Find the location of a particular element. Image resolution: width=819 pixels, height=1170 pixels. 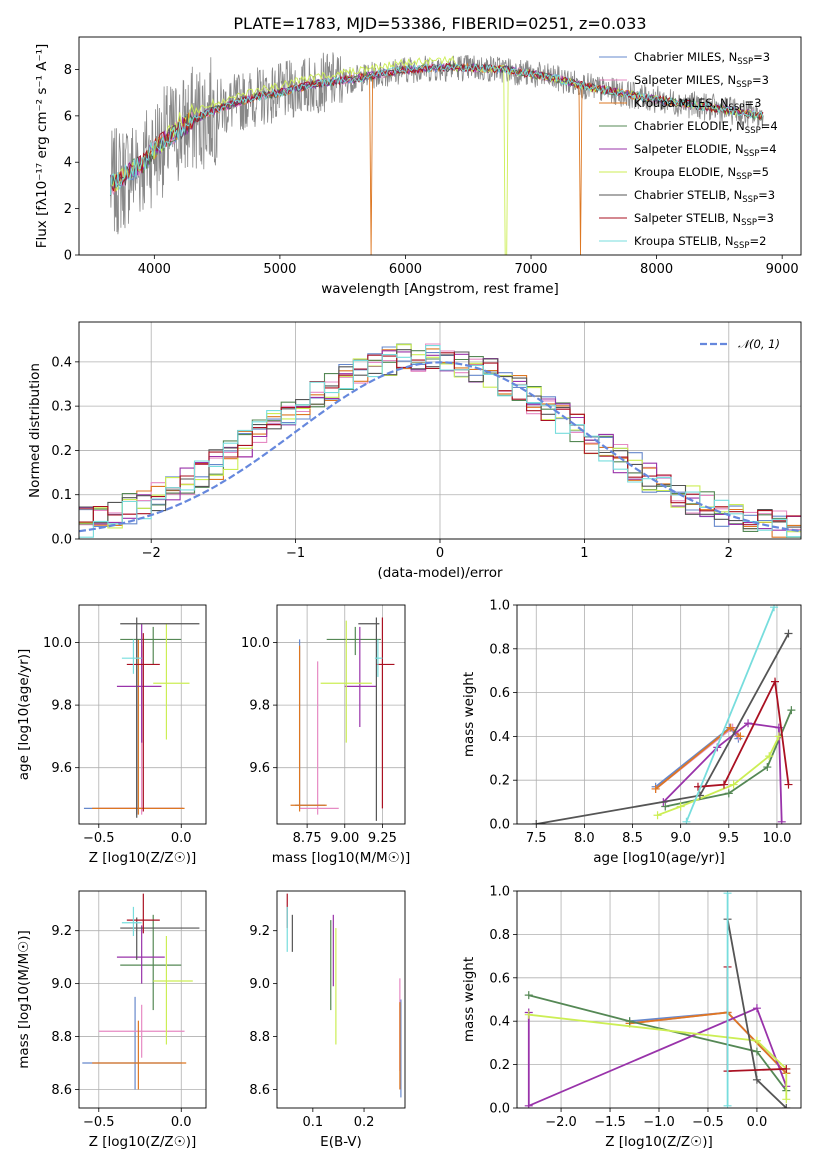

y-tick-label: 9.6 is located at coordinates (259, 768).